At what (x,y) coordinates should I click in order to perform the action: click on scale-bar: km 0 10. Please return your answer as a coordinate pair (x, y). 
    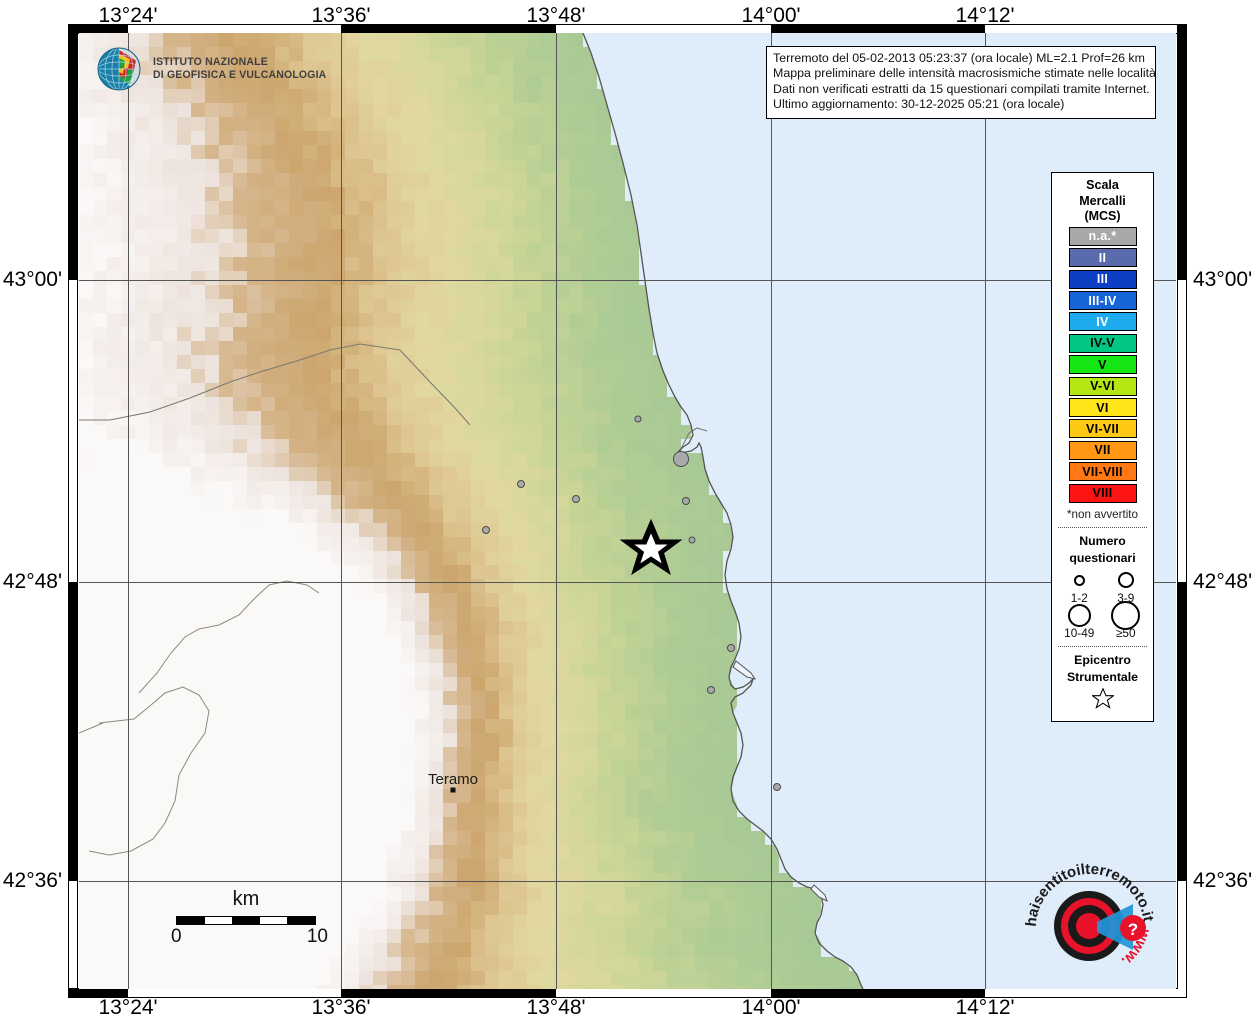
    Looking at the image, I should click on (249, 918).